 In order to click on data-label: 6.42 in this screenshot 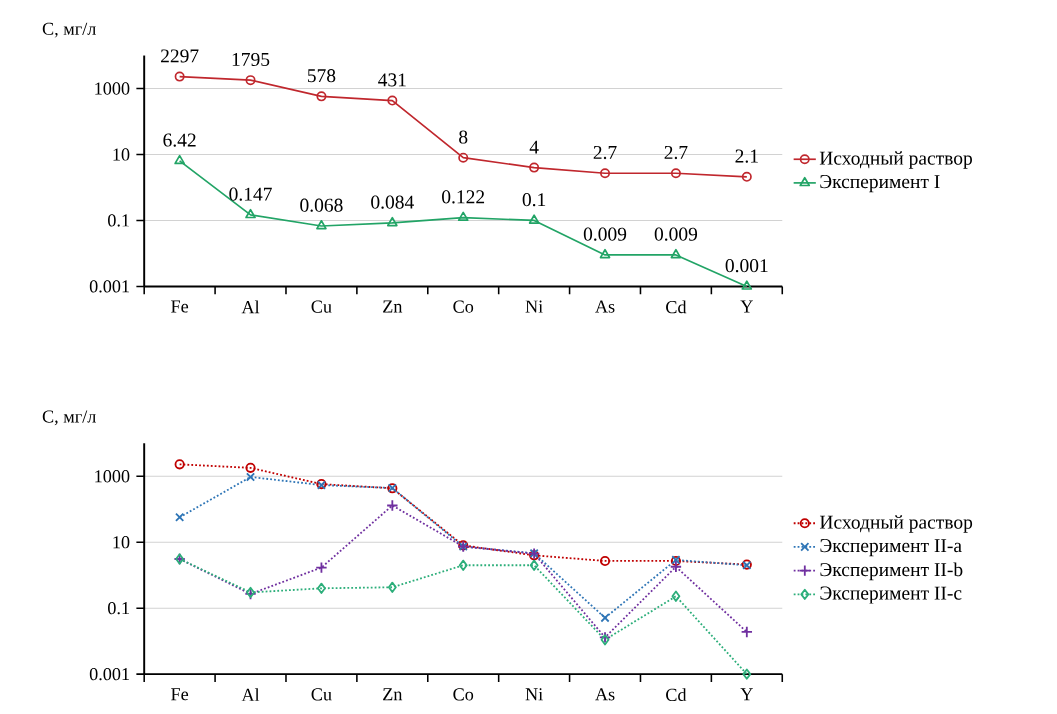, I will do `click(179, 140)`.